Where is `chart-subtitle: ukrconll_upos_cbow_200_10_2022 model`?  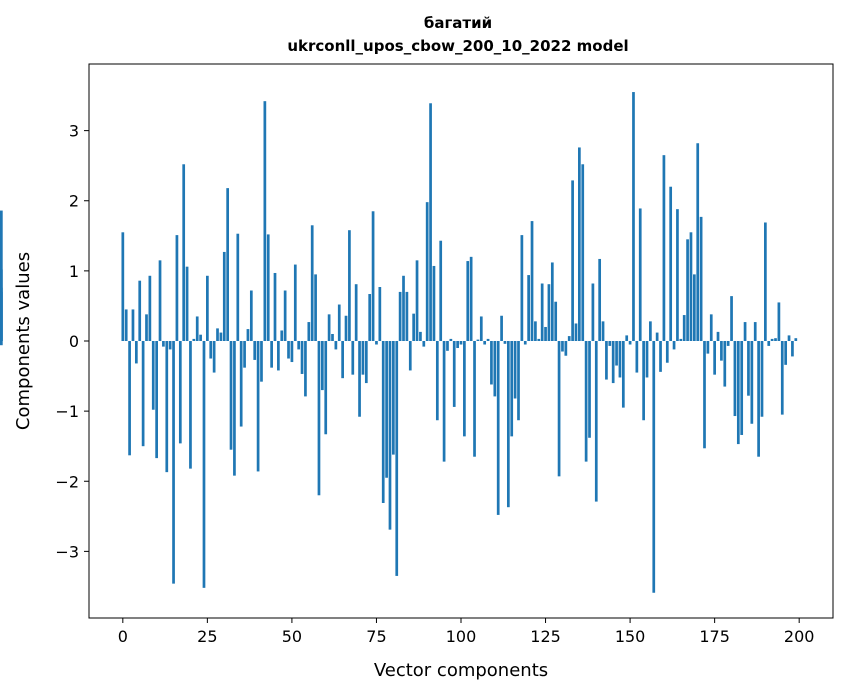 chart-subtitle: ukrconll_upos_cbow_200_10_2022 model is located at coordinates (457, 46).